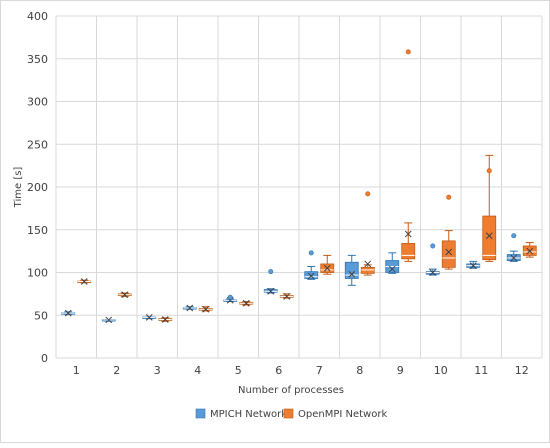 The image size is (550, 448). What do you see at coordinates (481, 370) in the screenshot?
I see `x-tick-label: 11` at bounding box center [481, 370].